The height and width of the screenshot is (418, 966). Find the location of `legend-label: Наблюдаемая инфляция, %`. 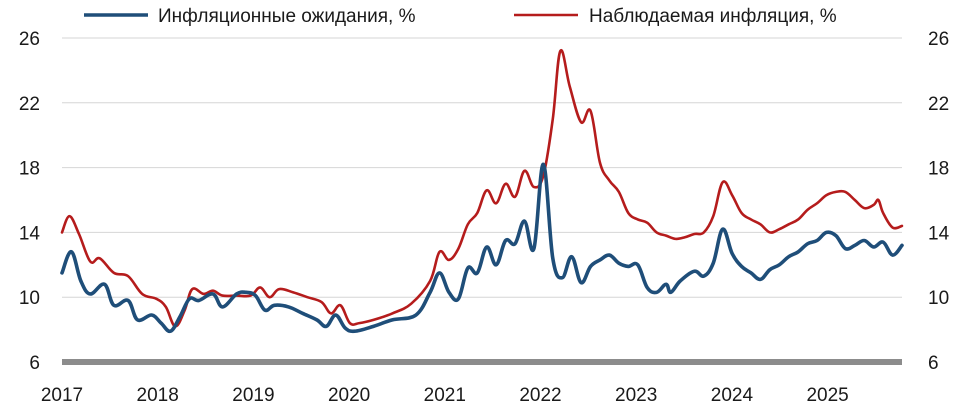

legend-label: Наблюдаемая инфляция, % is located at coordinates (713, 16).